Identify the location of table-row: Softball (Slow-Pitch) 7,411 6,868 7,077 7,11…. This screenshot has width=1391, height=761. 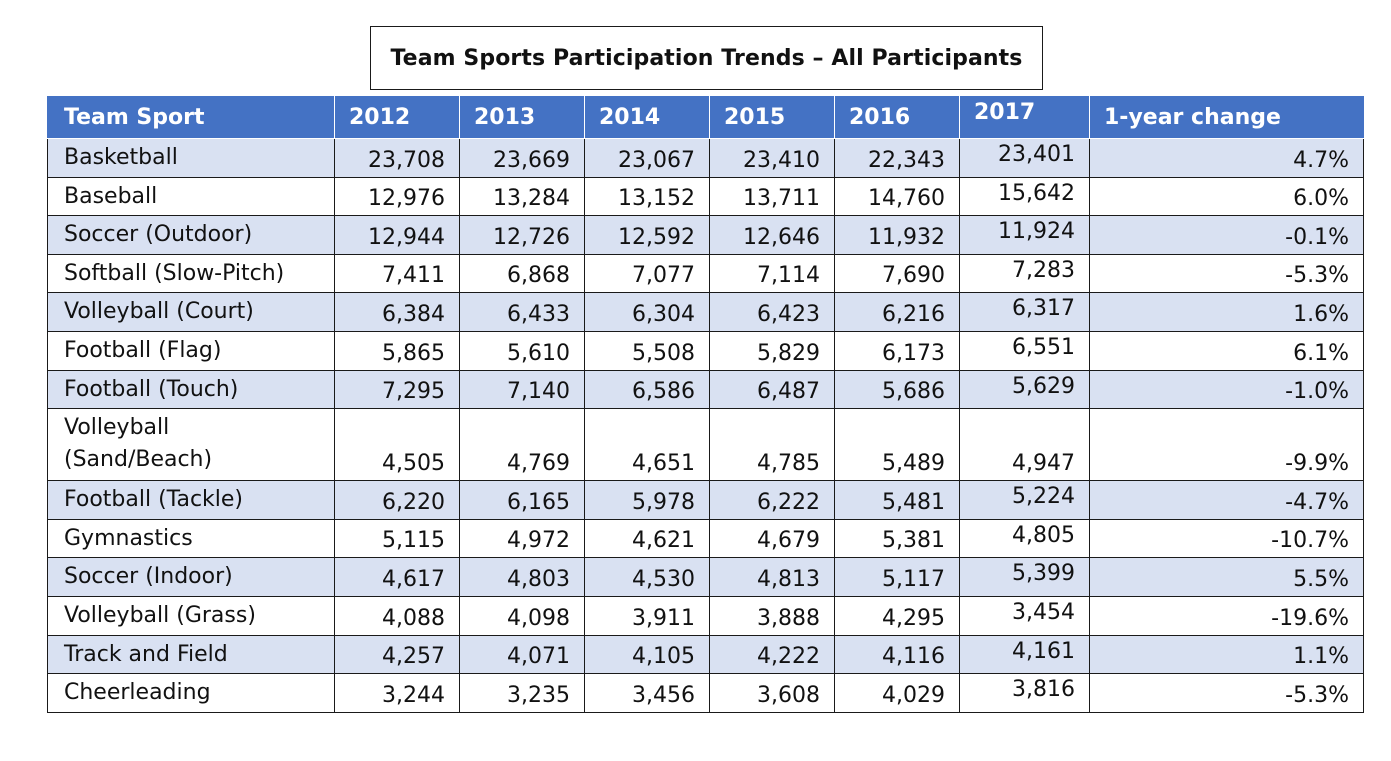
(705, 273).